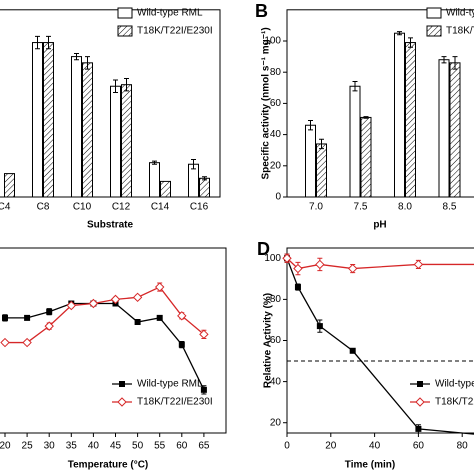 The width and height of the screenshot is (474, 474). I want to click on x-tick-label: 65, so click(204, 446).